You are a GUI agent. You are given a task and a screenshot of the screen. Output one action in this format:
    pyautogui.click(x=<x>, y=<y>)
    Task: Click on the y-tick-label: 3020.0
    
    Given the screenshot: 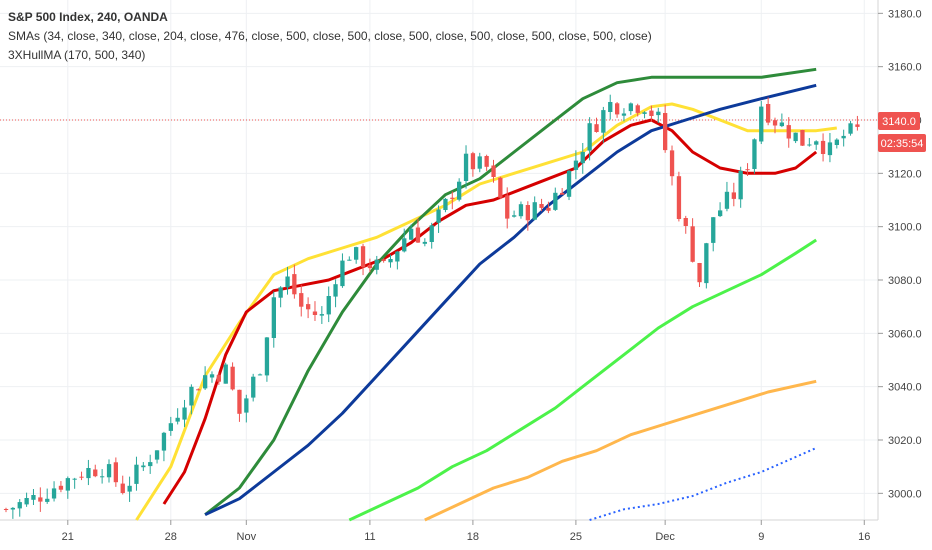 What is the action you would take?
    pyautogui.click(x=905, y=441)
    